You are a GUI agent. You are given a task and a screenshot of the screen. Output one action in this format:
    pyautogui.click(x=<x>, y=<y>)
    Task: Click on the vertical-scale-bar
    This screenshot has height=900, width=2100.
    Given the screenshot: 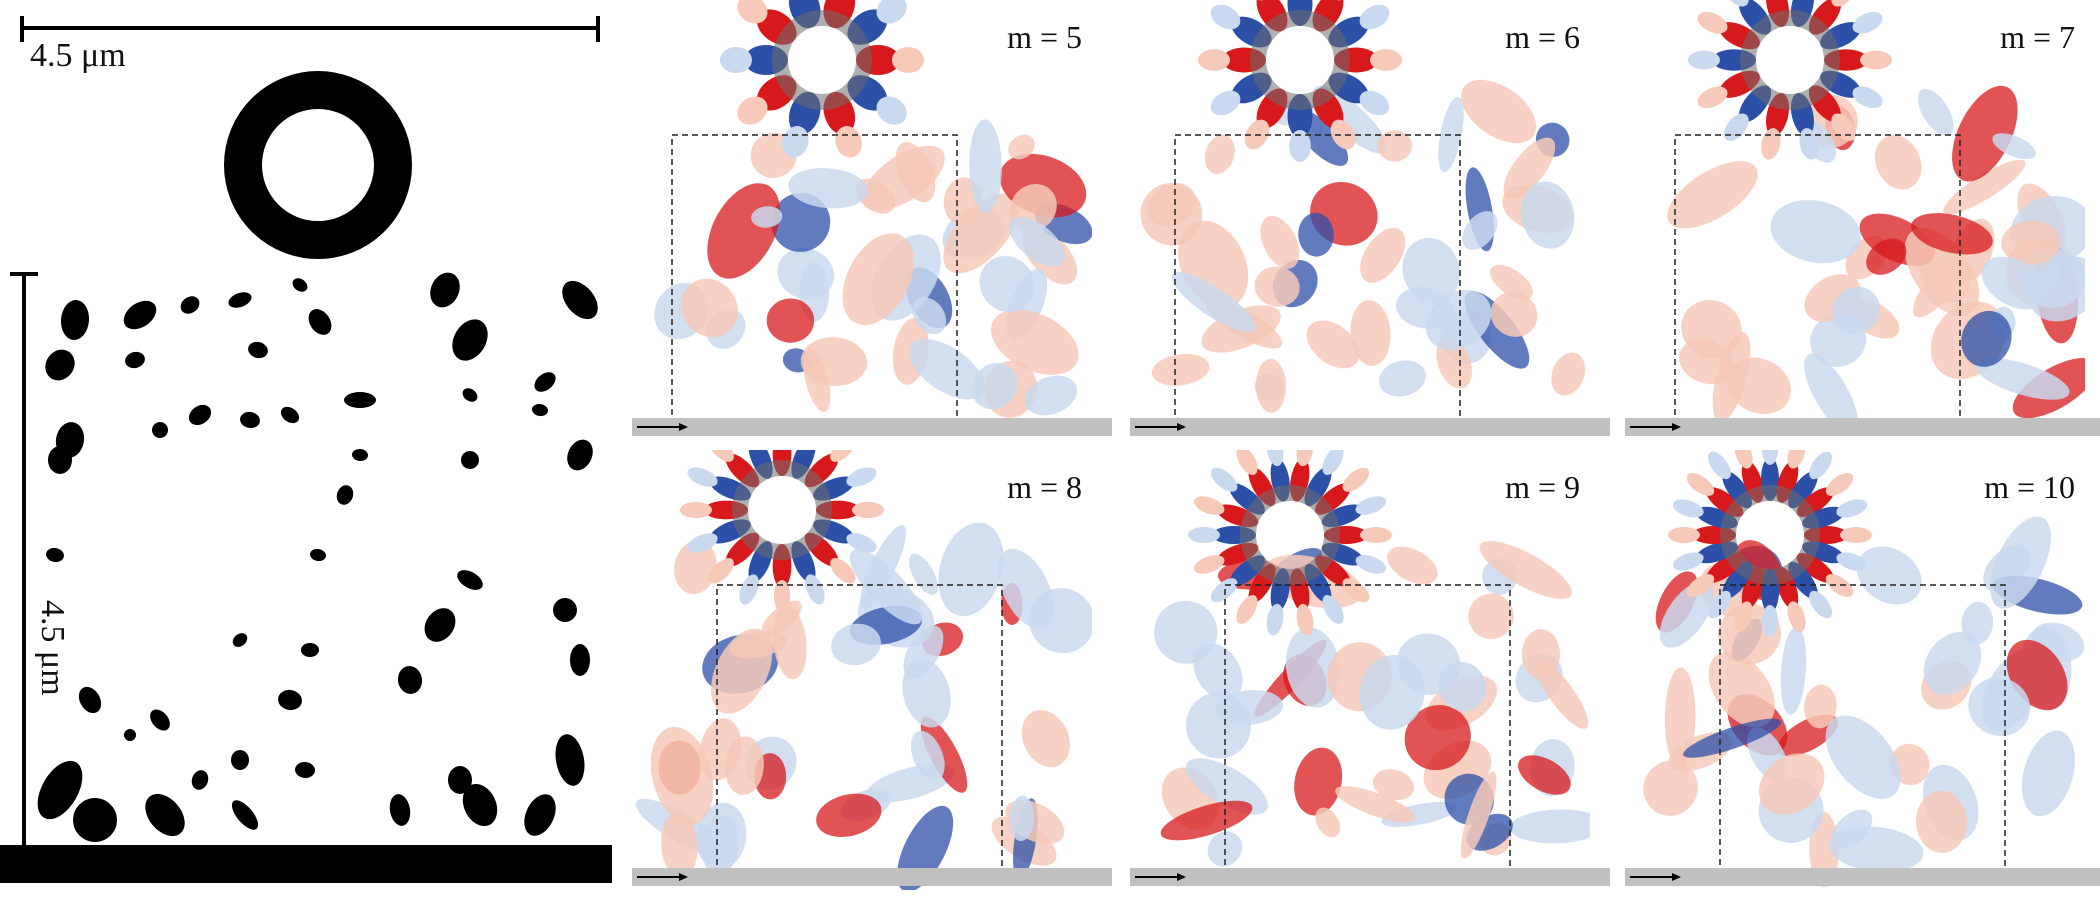 What is the action you would take?
    pyautogui.click(x=24, y=558)
    